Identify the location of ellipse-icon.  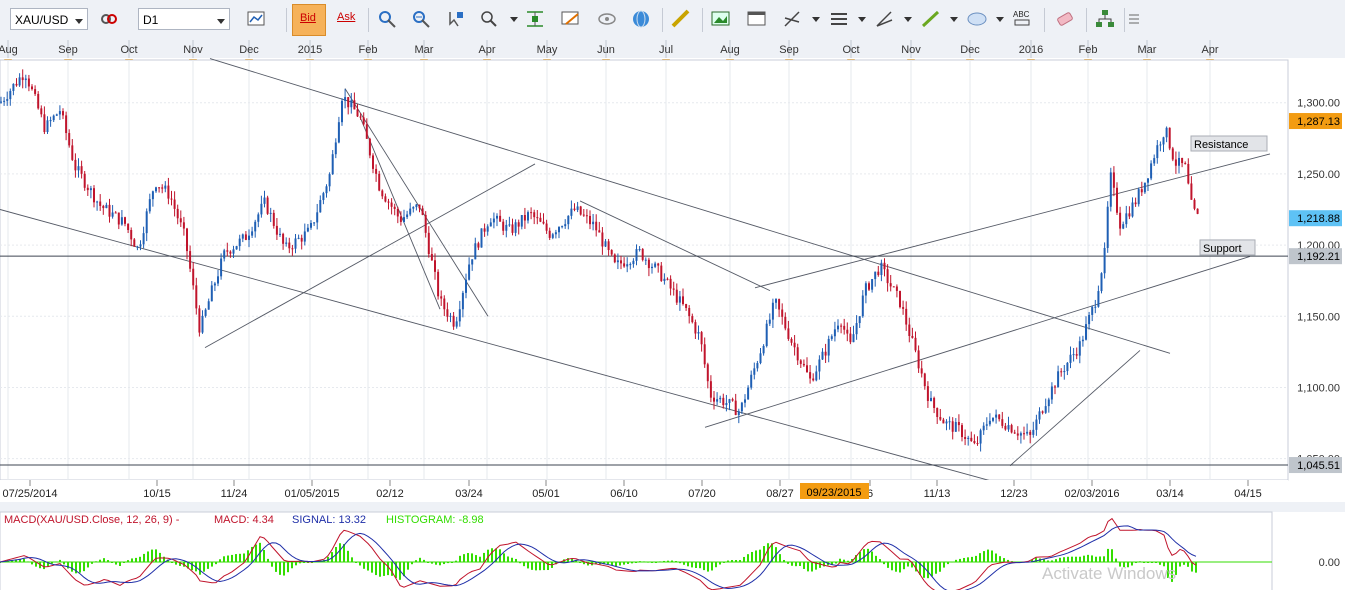
(977, 19).